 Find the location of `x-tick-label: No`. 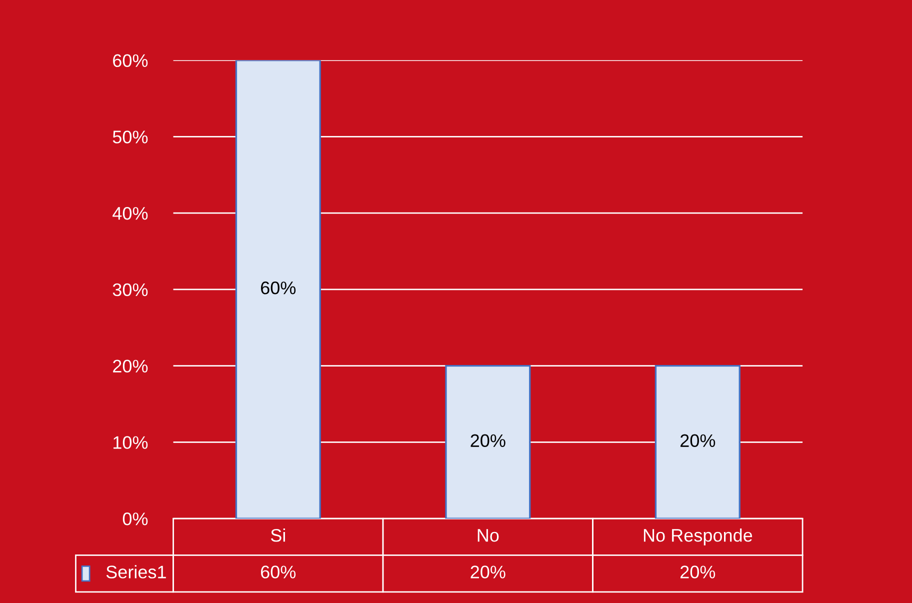

x-tick-label: No is located at coordinates (488, 535).